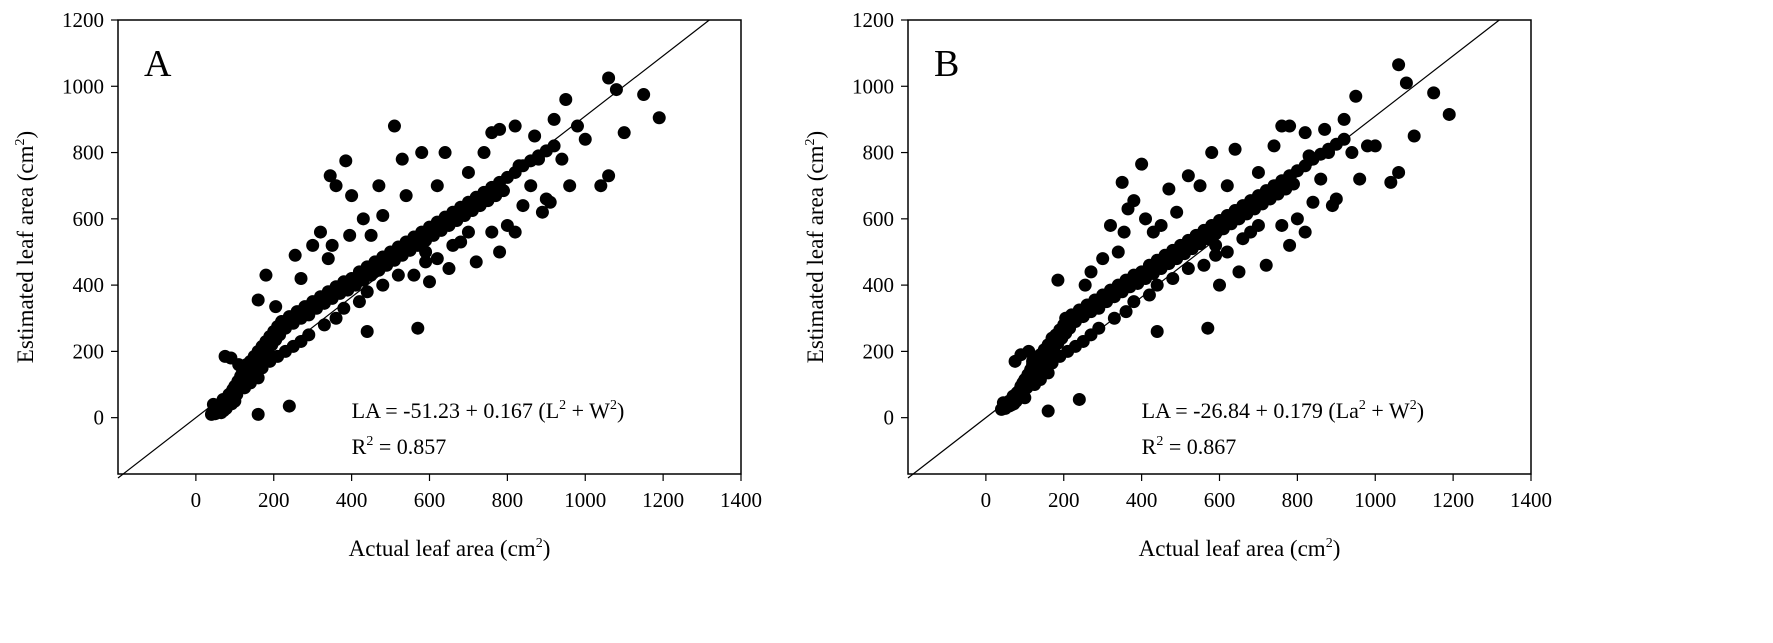 The width and height of the screenshot is (1773, 643). I want to click on r2-part: = 0.867, so click(1199, 446).